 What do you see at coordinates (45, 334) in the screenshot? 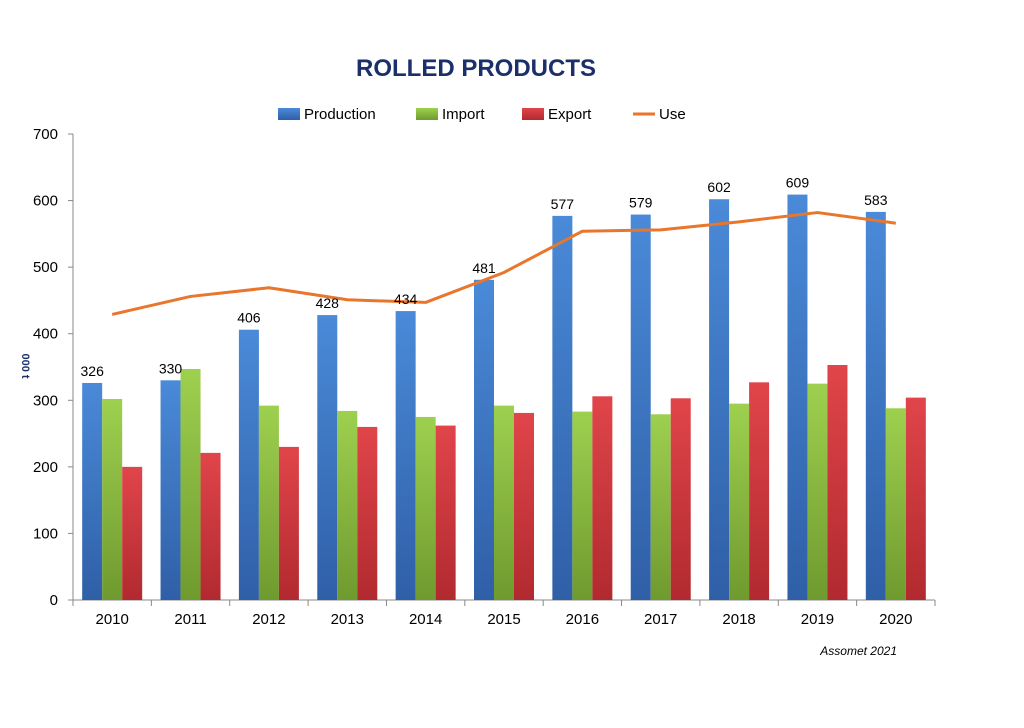
I see `y-tick-label: 400` at bounding box center [45, 334].